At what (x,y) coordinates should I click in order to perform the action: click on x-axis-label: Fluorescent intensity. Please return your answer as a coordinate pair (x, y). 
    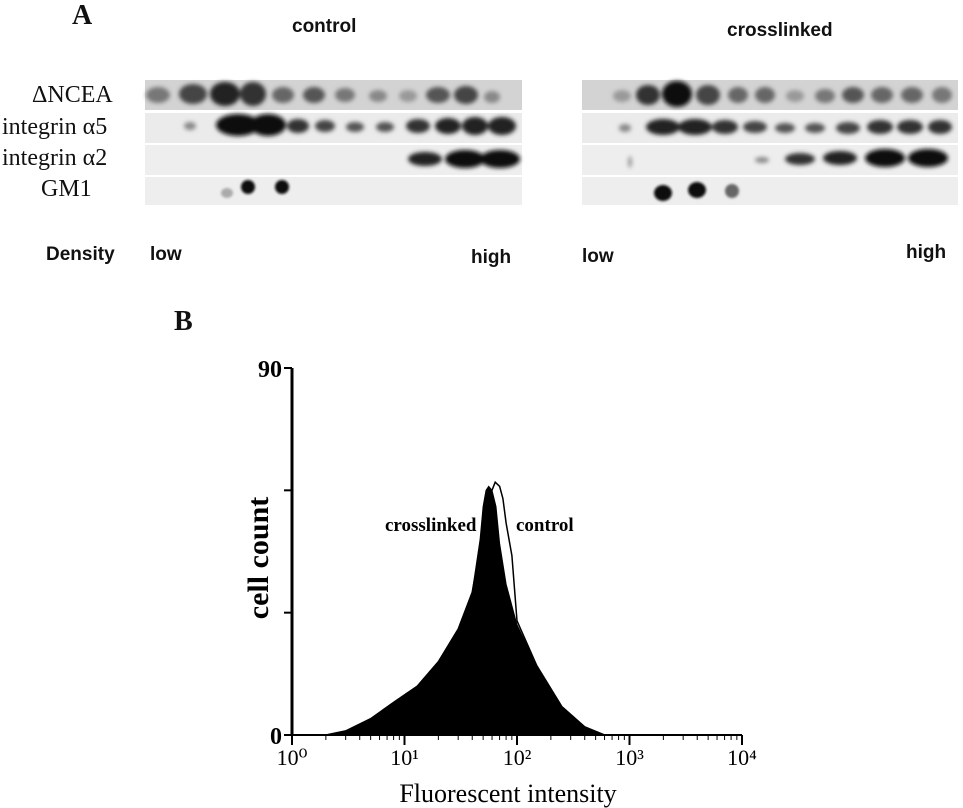
    Looking at the image, I should click on (507, 793).